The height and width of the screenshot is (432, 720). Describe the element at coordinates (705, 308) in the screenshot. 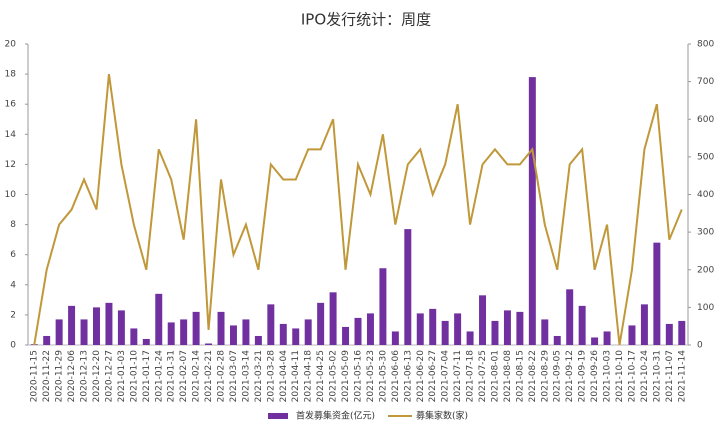

I see `y2-tick-label: 100` at that location.